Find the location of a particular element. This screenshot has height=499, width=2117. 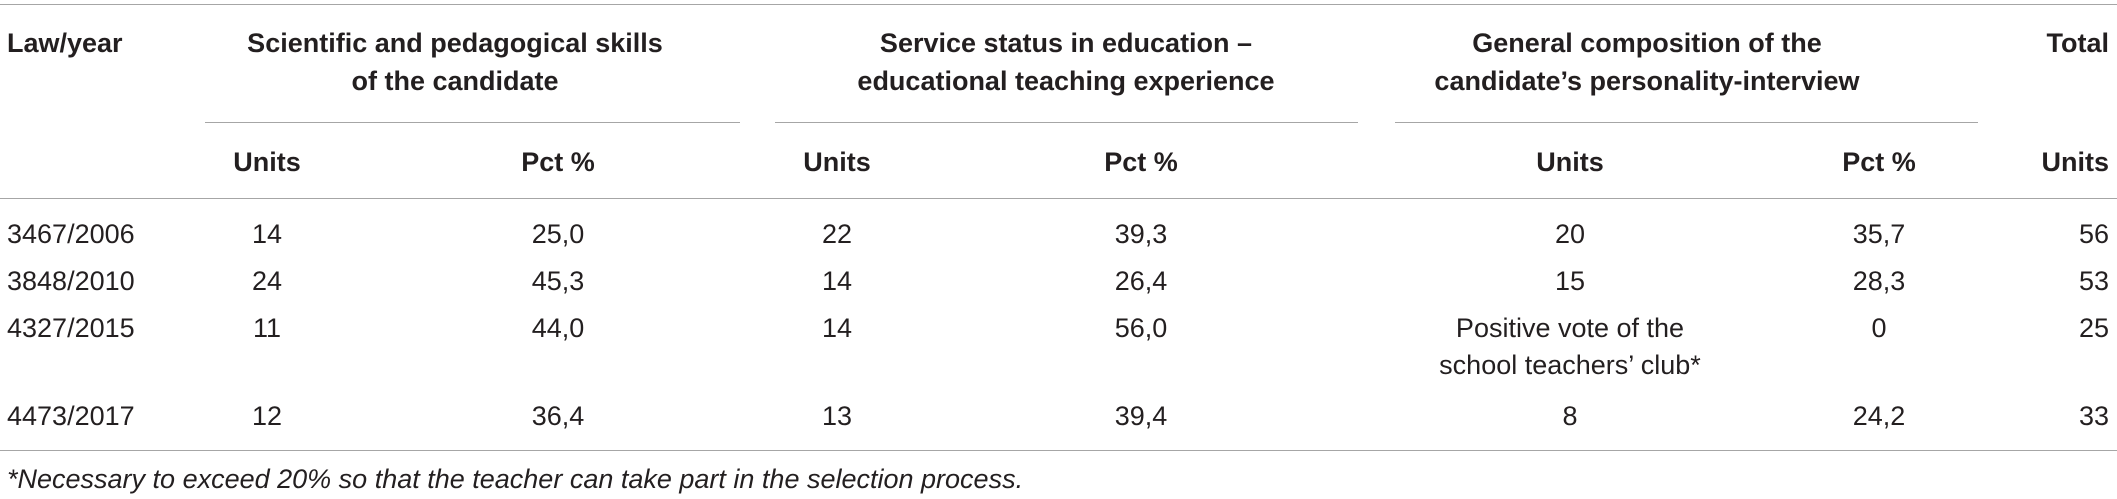

table-cell: 25 is located at coordinates (2093, 328).